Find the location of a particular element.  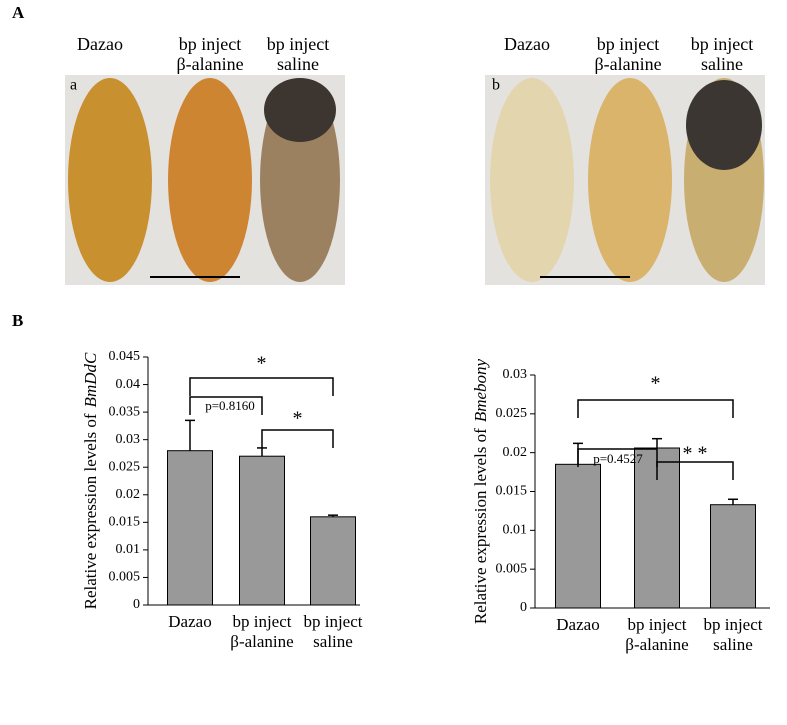

panel-label: A is located at coordinates (18, 12).